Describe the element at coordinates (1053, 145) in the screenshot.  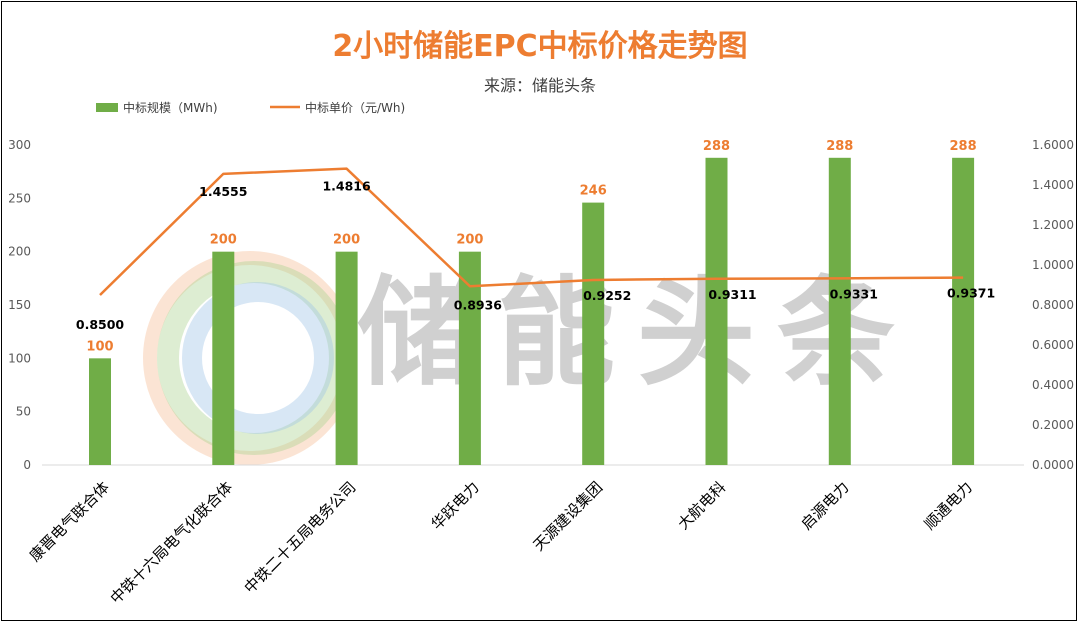
I see `right-tick-label: 1.6000` at that location.